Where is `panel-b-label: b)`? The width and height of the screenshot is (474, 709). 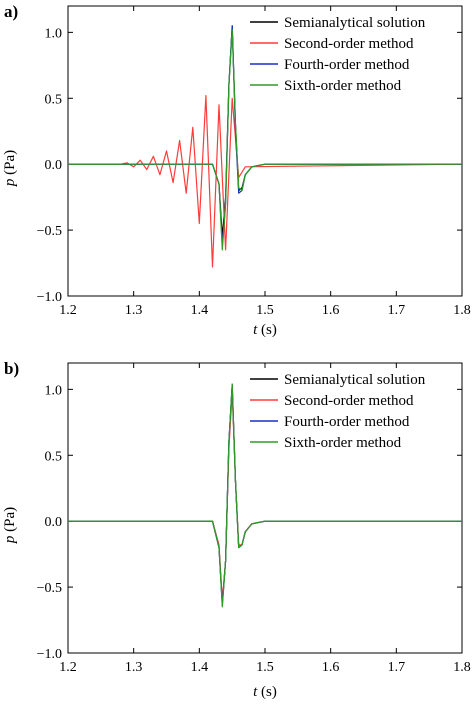 panel-b-label: b) is located at coordinates (11, 368).